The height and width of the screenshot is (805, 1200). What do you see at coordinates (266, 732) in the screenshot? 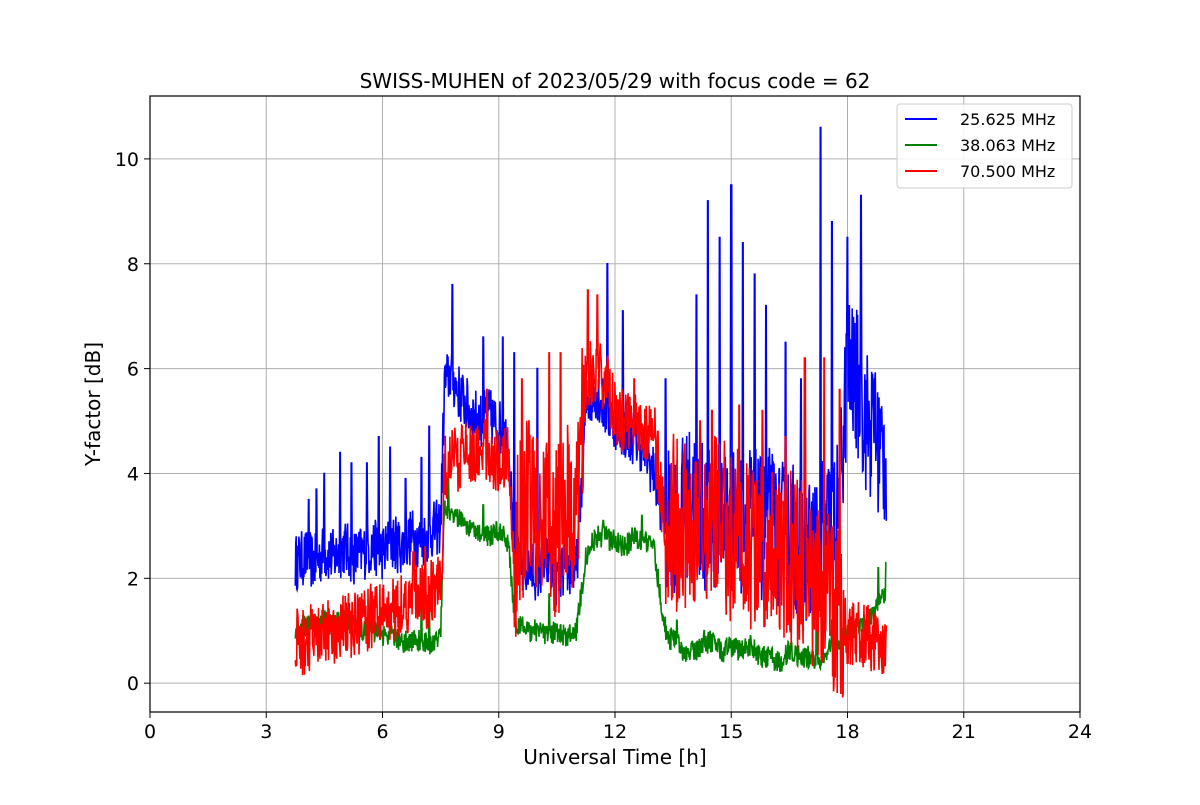
I see `x-tick-label: 3` at bounding box center [266, 732].